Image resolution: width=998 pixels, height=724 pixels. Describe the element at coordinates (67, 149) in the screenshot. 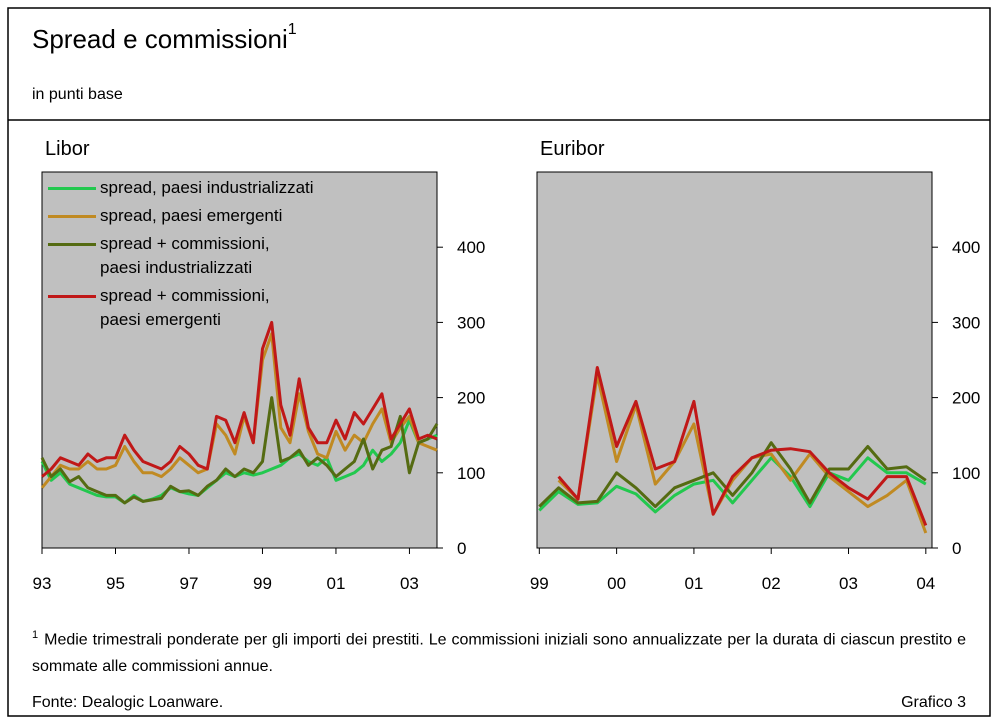

I see `panel-title: Libor` at that location.